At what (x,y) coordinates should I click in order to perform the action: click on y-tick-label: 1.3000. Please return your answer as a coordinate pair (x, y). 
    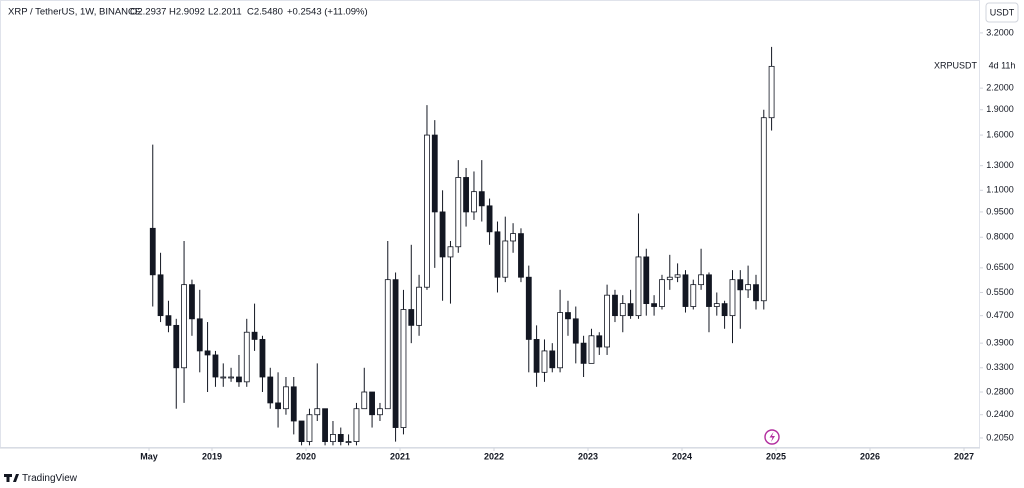
    Looking at the image, I should click on (1000, 165).